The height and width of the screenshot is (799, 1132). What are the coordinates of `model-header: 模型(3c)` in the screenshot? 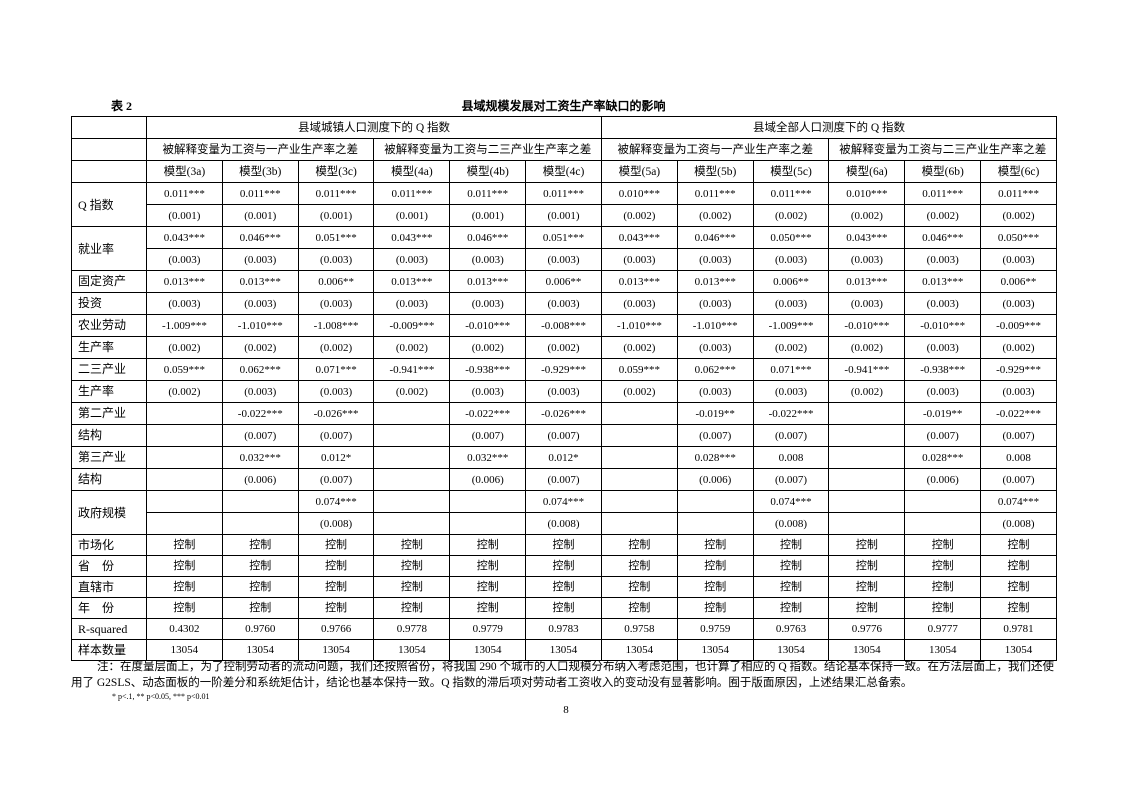 It's located at (336, 171).